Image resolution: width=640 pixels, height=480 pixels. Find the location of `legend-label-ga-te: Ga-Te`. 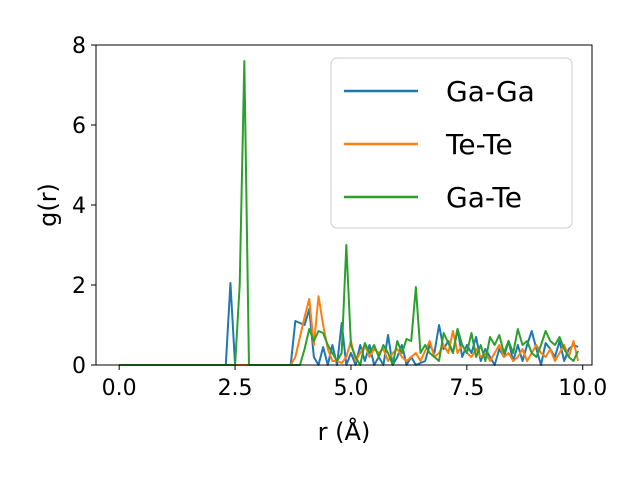

legend-label-ga-te: Ga-Te is located at coordinates (484, 197).